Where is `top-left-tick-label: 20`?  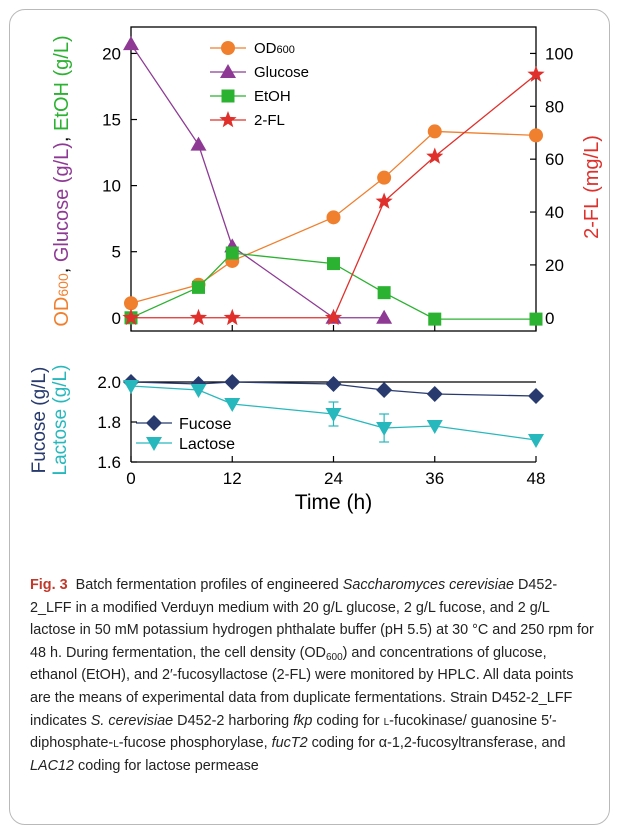 top-left-tick-label: 20 is located at coordinates (111, 53).